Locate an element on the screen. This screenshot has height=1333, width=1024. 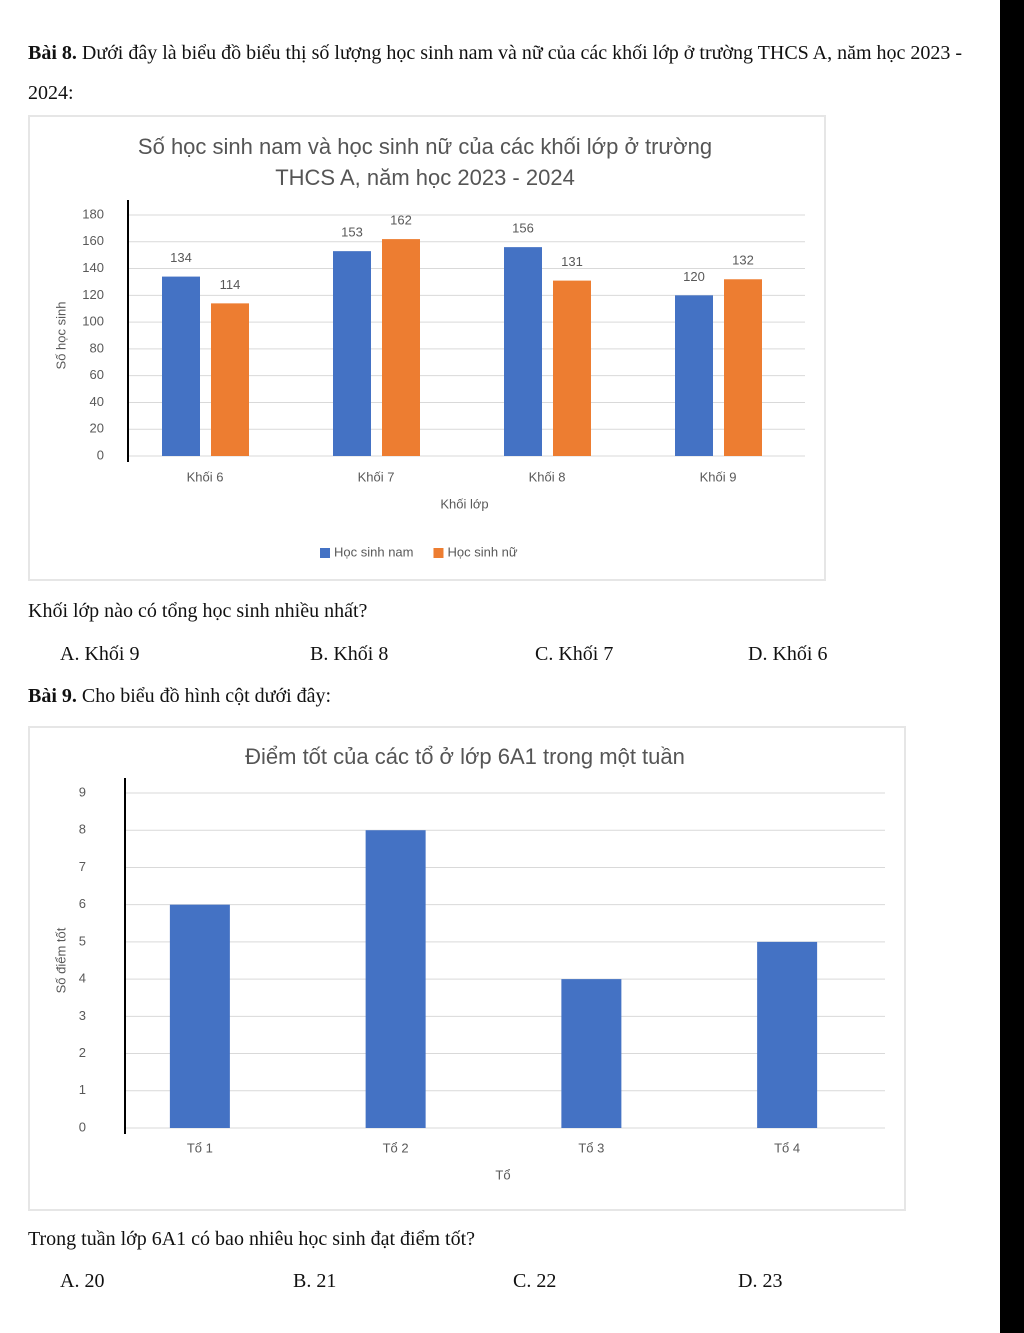
y-tick-label: 2 is located at coordinates (82, 1052).